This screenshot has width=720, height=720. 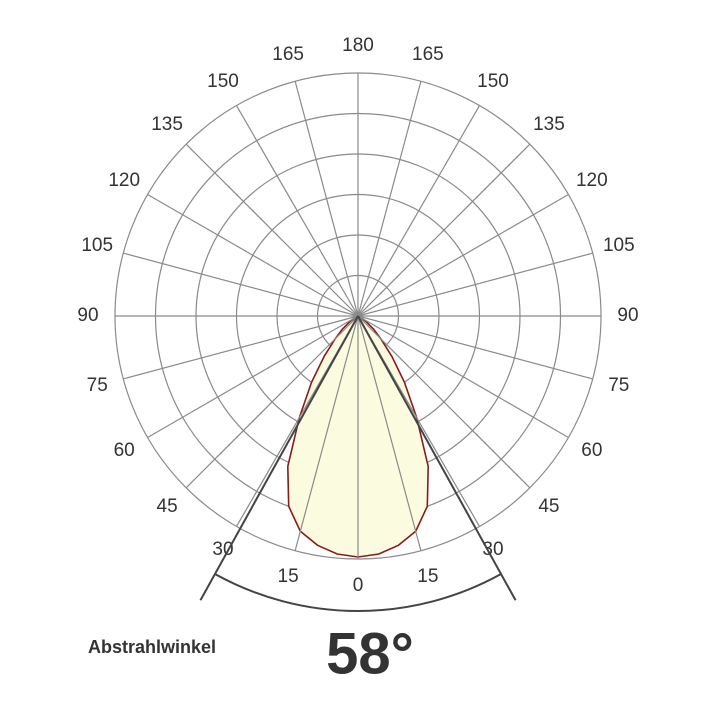 I want to click on angle-tick-label: 0, so click(x=358, y=585).